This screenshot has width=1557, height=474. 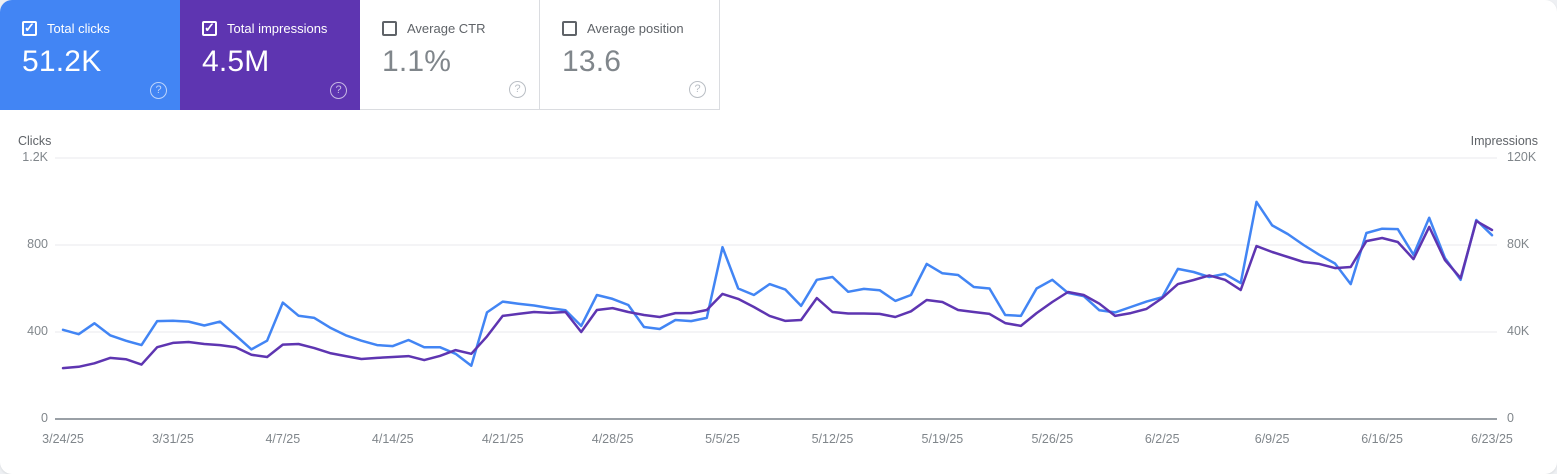 I want to click on x-axis-label: 6/16/25, so click(x=1382, y=439).